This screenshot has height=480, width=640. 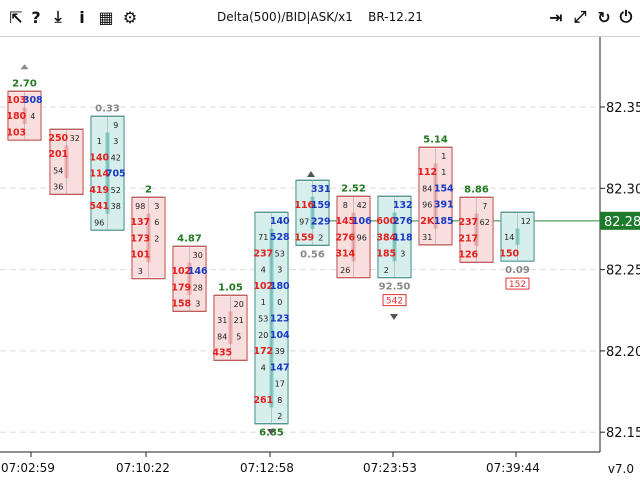 What do you see at coordinates (148, 189) in the screenshot?
I see `delta-label: 2` at bounding box center [148, 189].